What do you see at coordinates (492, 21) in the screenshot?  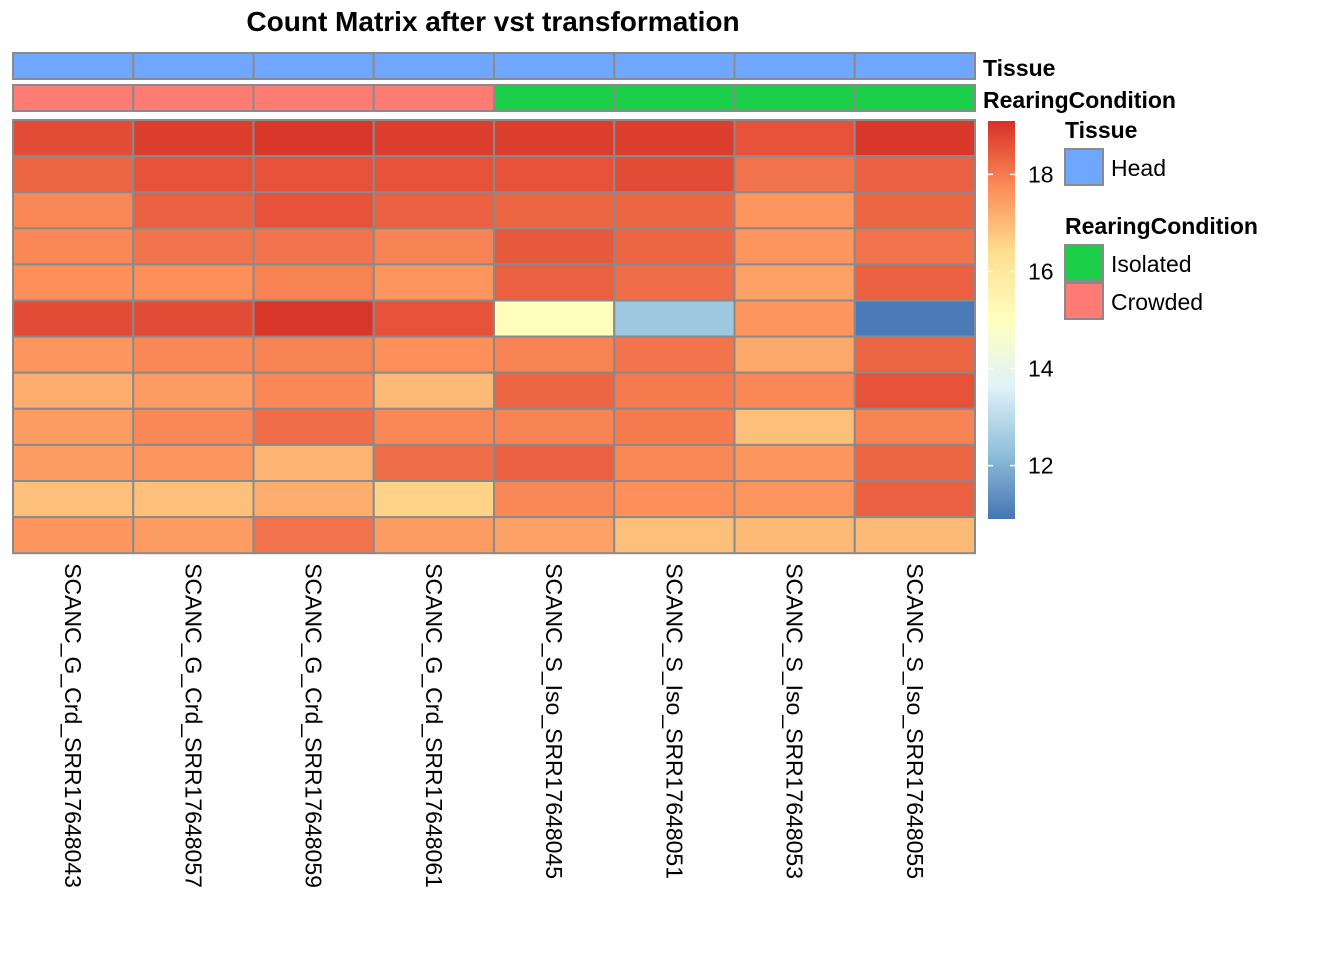 I see `chart-title: Count Matrix after vst transformation` at bounding box center [492, 21].